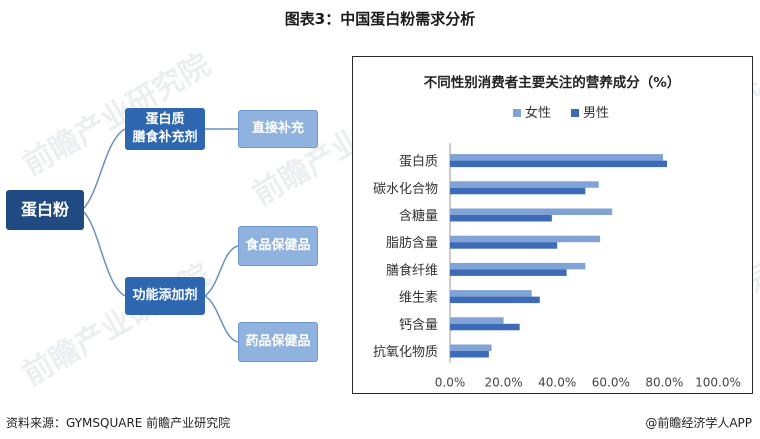 Image resolution: width=760 pixels, height=439 pixels. Describe the element at coordinates (104, 168) in the screenshot. I see `connector-root-supplement` at that location.